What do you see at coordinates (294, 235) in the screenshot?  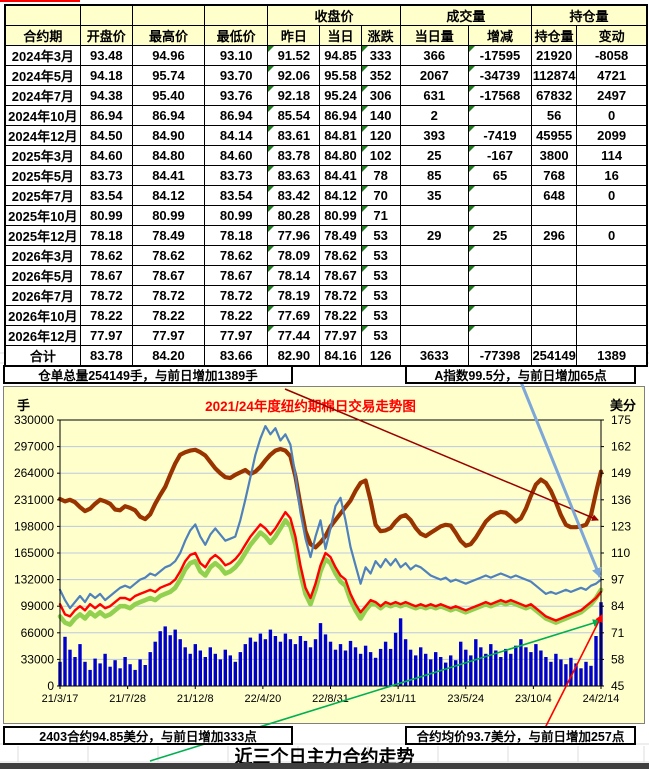 I see `cell: 77.96` at bounding box center [294, 235].